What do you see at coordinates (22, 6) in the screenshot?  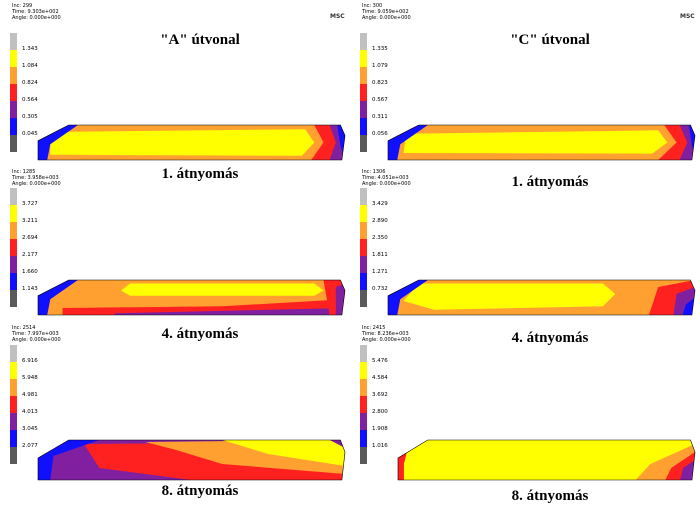 I see `header-inc: Inc: 299` at bounding box center [22, 6].